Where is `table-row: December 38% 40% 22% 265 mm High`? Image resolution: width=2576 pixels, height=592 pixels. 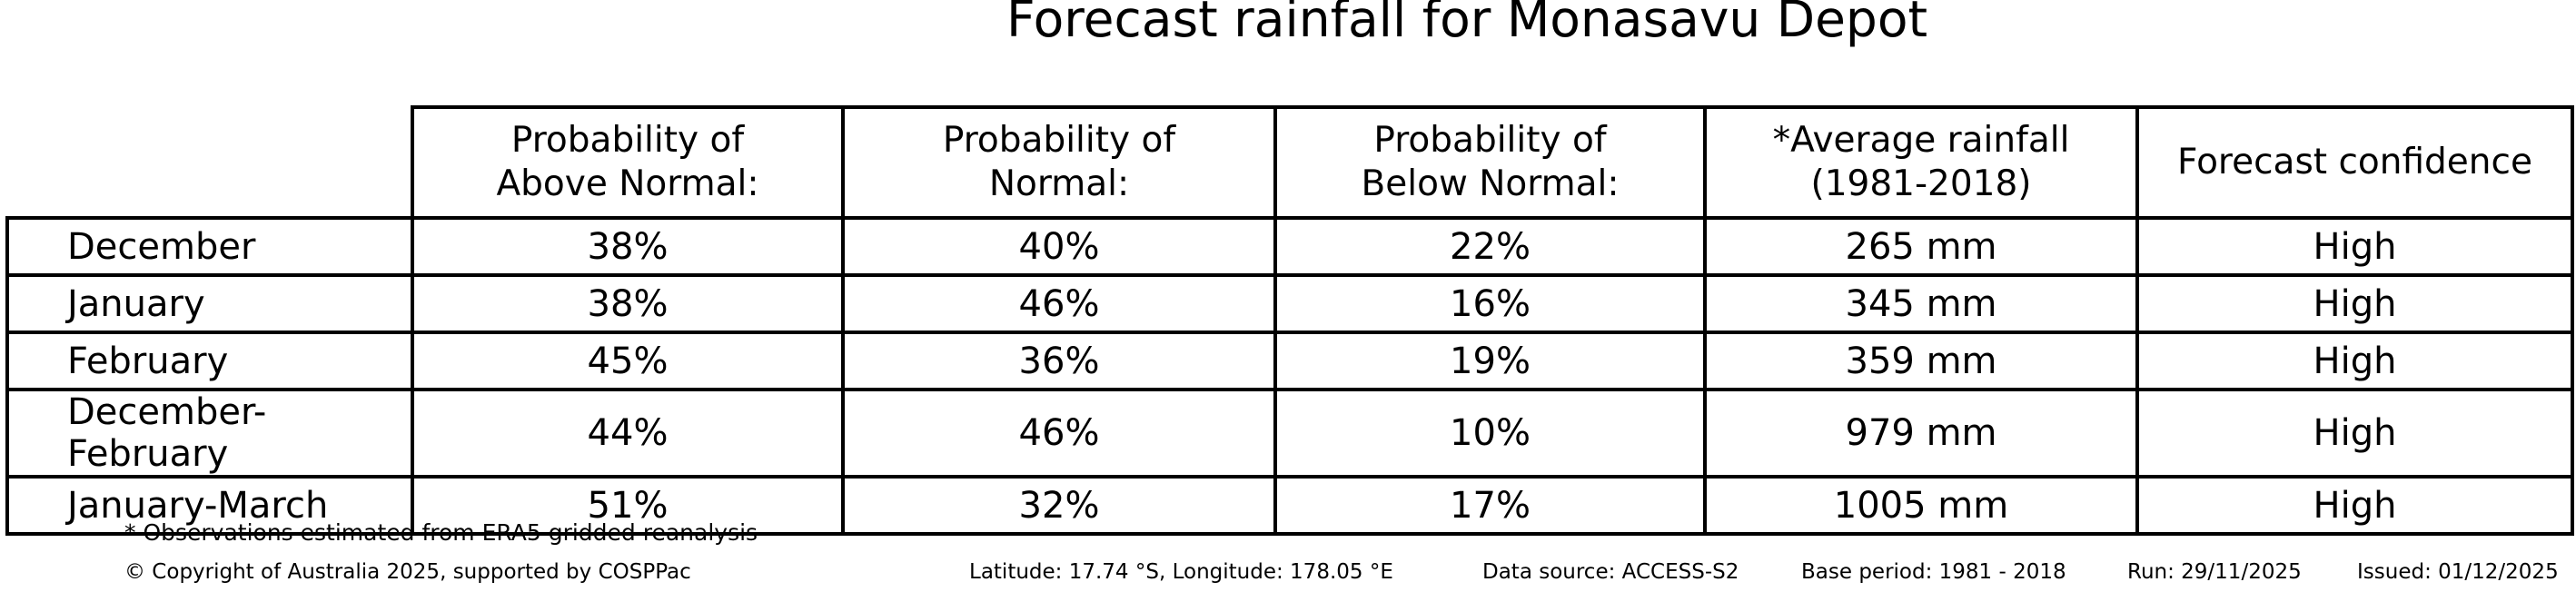
table-row: December 38% 40% 22% 265 mm High is located at coordinates (1289, 246).